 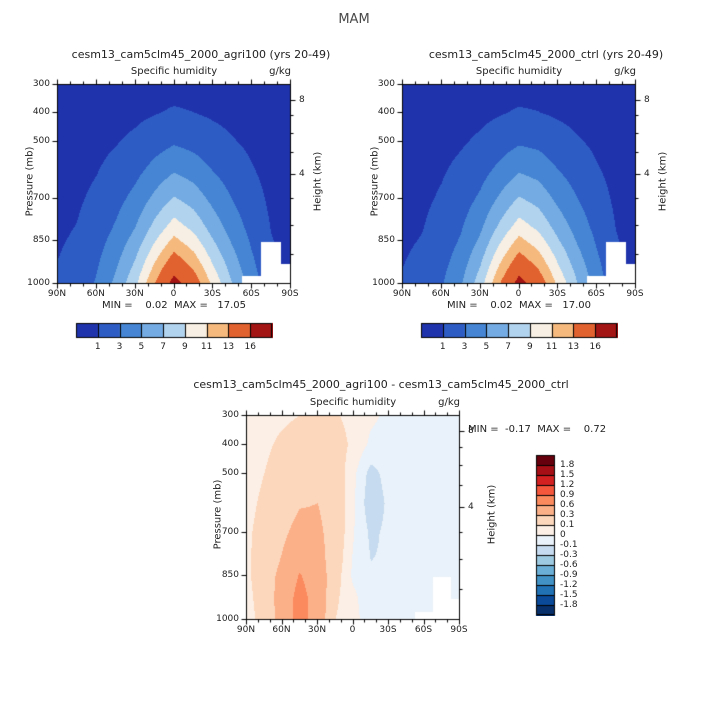 What do you see at coordinates (569, 605) in the screenshot?
I see `colorbar-tick-label: -1.8` at bounding box center [569, 605].